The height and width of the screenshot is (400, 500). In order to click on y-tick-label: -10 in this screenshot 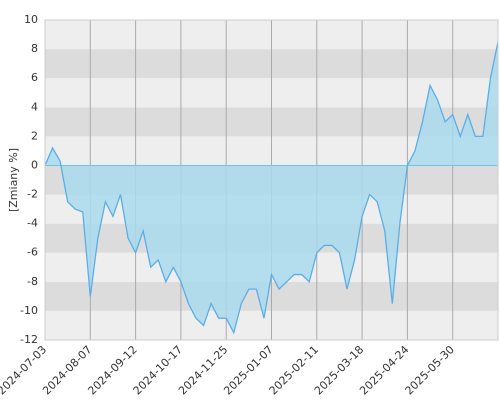, I will do `click(29, 310)`.